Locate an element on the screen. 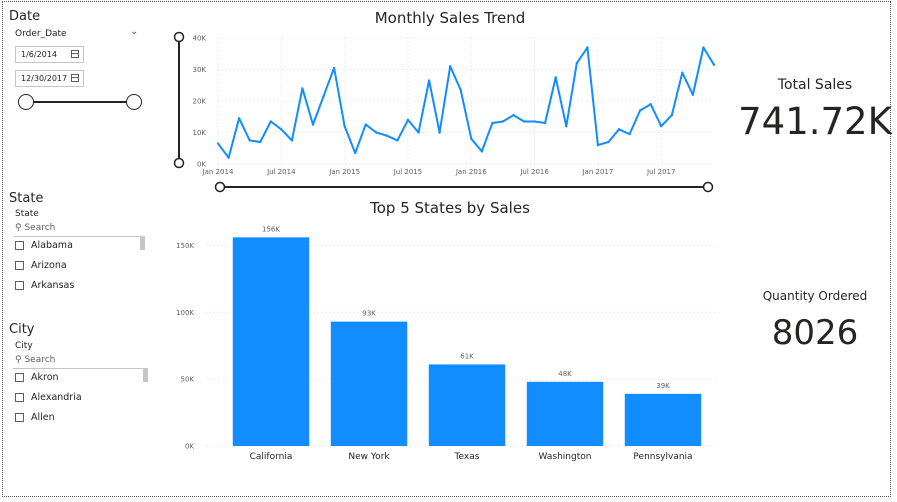 The image size is (897, 502). x-tick-label: Jul 2014 is located at coordinates (281, 172).